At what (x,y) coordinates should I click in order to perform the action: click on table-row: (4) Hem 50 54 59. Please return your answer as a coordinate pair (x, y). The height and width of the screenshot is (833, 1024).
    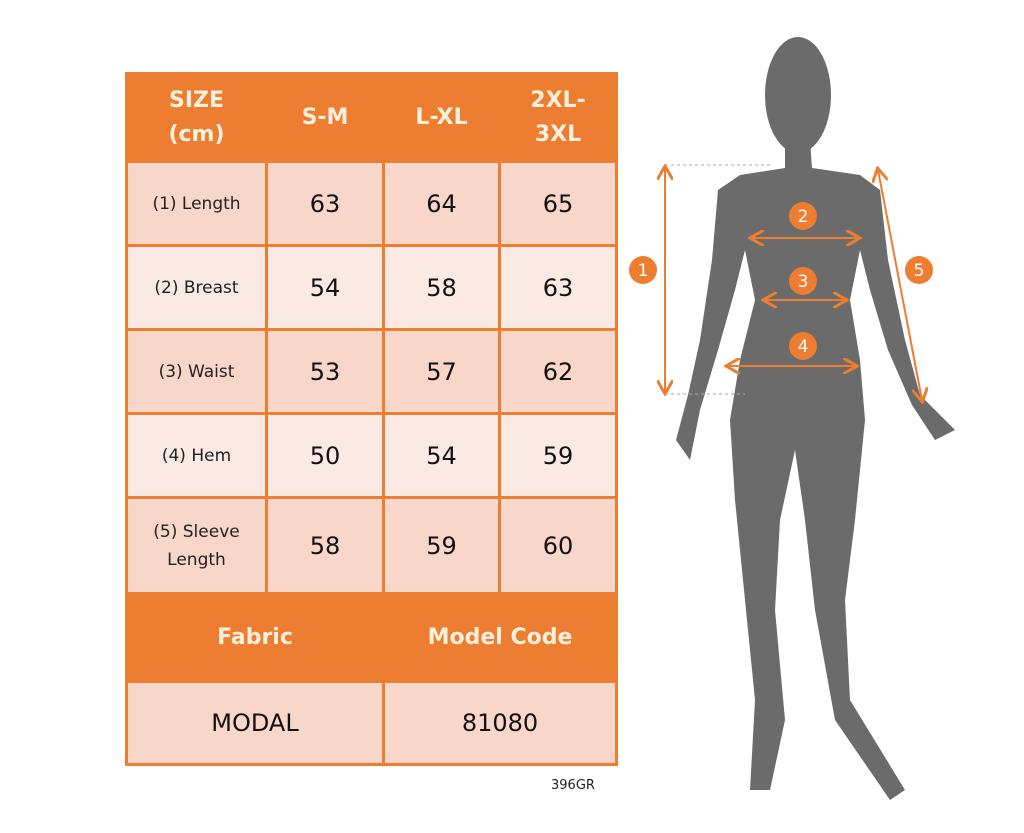
    Looking at the image, I should click on (371, 455).